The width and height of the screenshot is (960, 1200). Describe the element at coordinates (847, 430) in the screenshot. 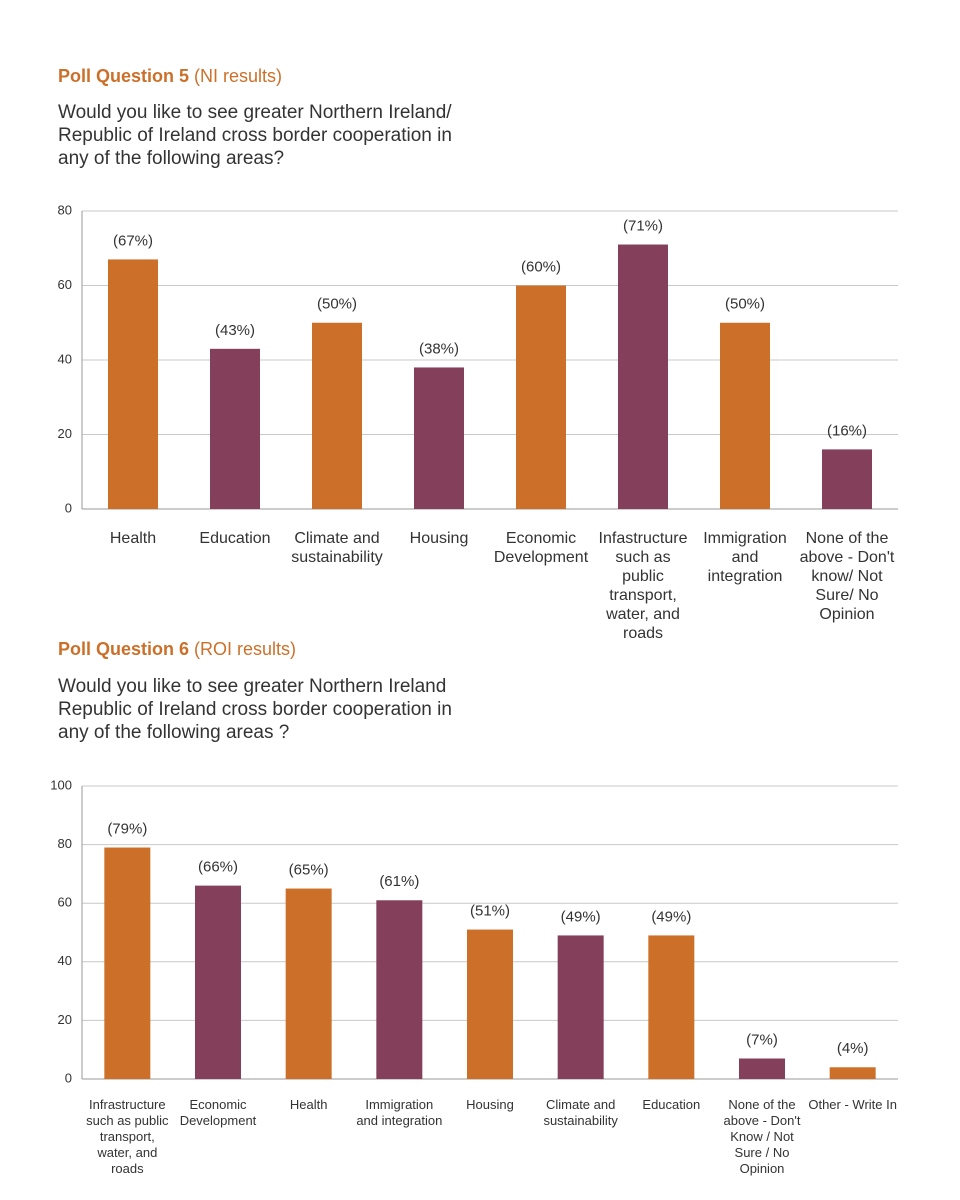

I see `value-label: (16%)` at that location.